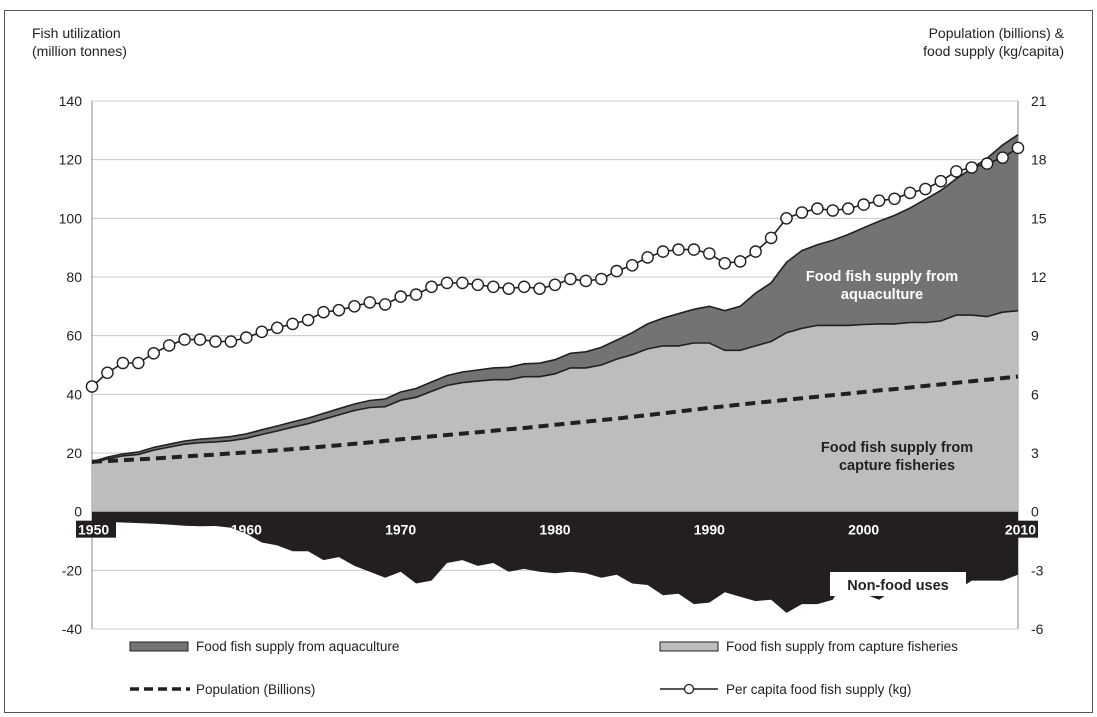 This screenshot has height=717, width=1097. Describe the element at coordinates (400, 530) in the screenshot. I see `x-tick-label: 1970` at that location.